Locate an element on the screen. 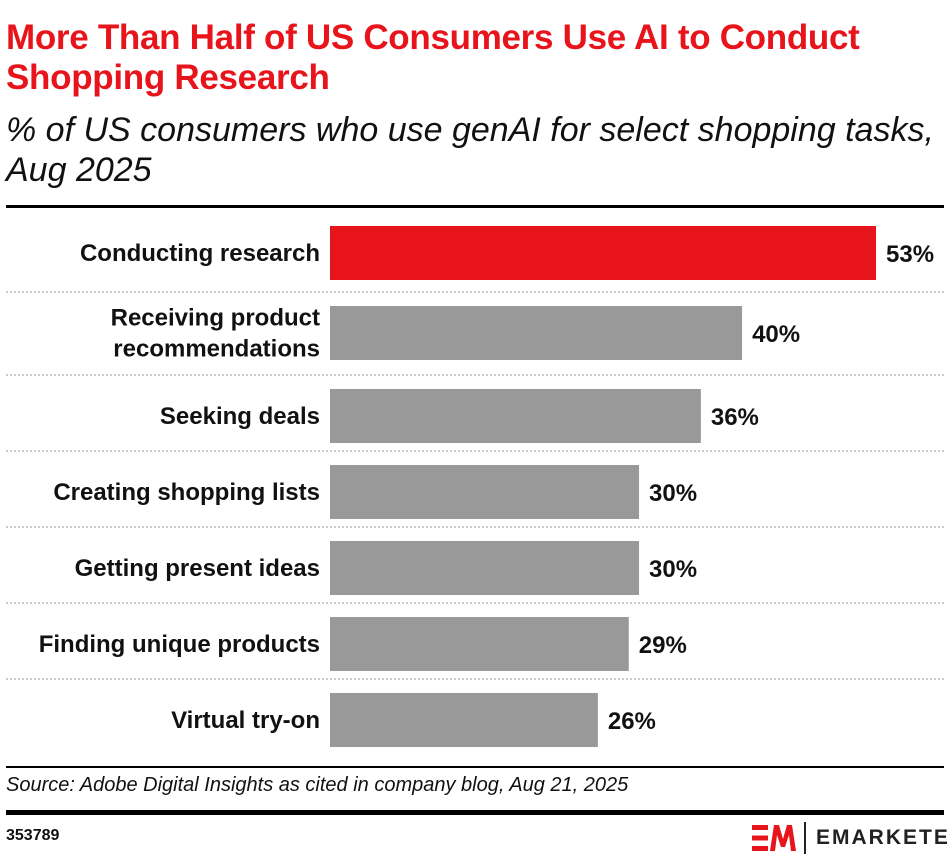  value-label: 40% is located at coordinates (776, 334).